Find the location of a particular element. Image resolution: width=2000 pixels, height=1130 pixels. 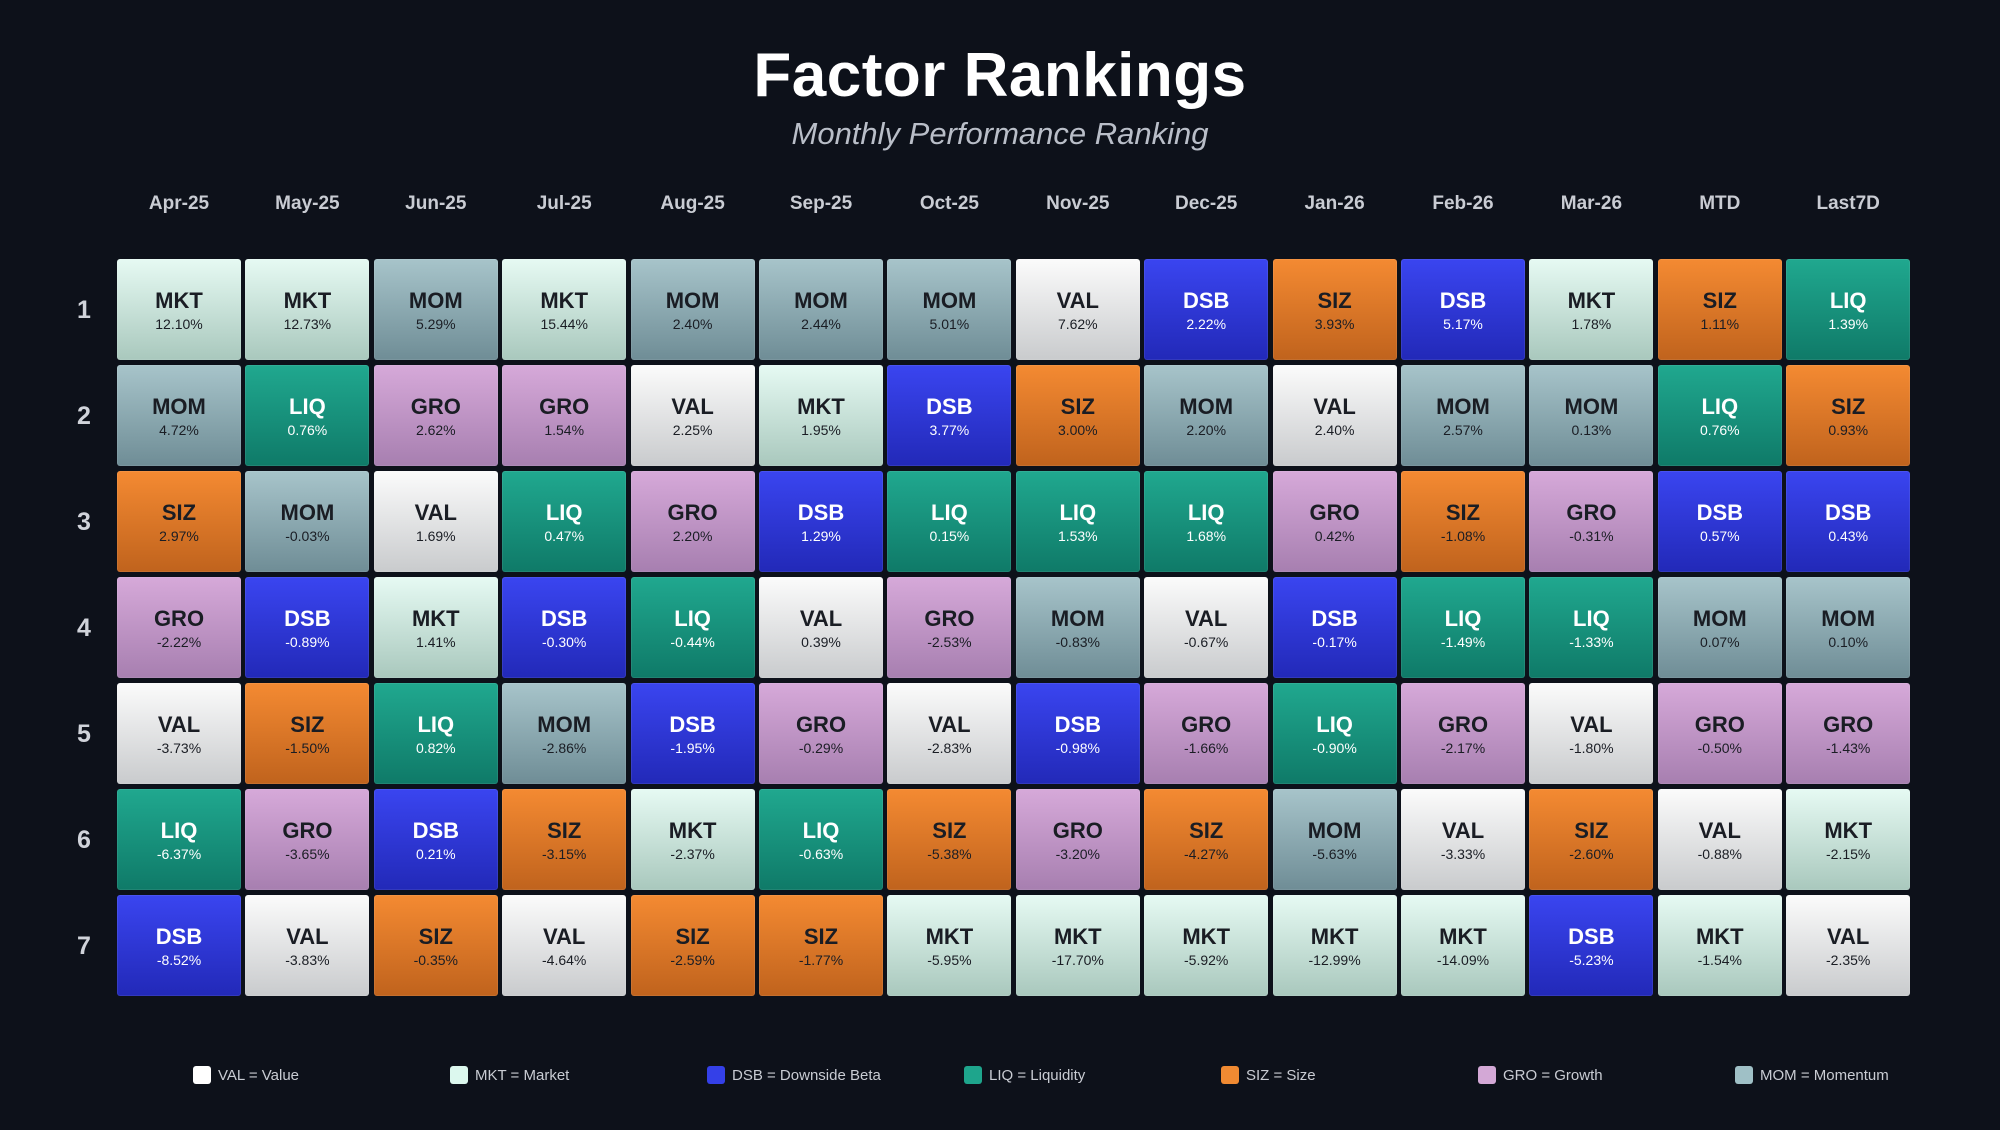

factor-return: -1.33% is located at coordinates (1591, 641).